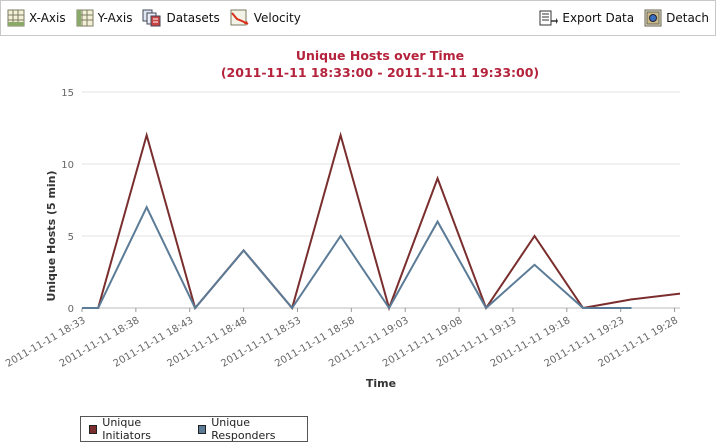  What do you see at coordinates (381, 383) in the screenshot?
I see `x-axis-title: Time` at bounding box center [381, 383].